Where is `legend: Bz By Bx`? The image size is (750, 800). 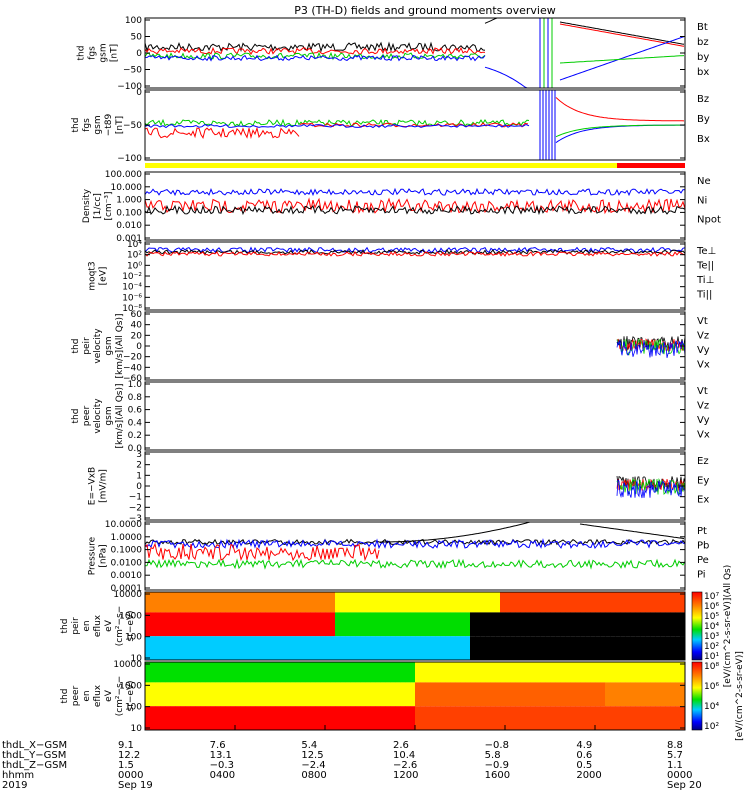
legend: Bz By Bx is located at coordinates (703, 119).